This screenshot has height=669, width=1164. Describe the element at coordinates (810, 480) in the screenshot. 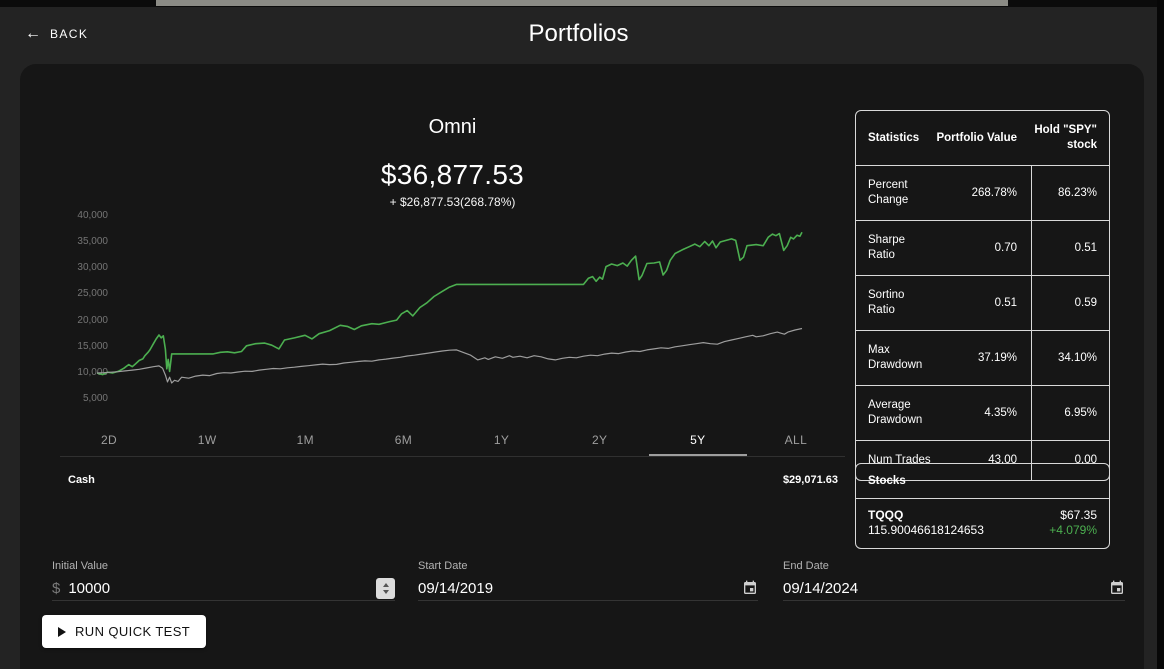

I see `cash-value: $29,071.63` at that location.